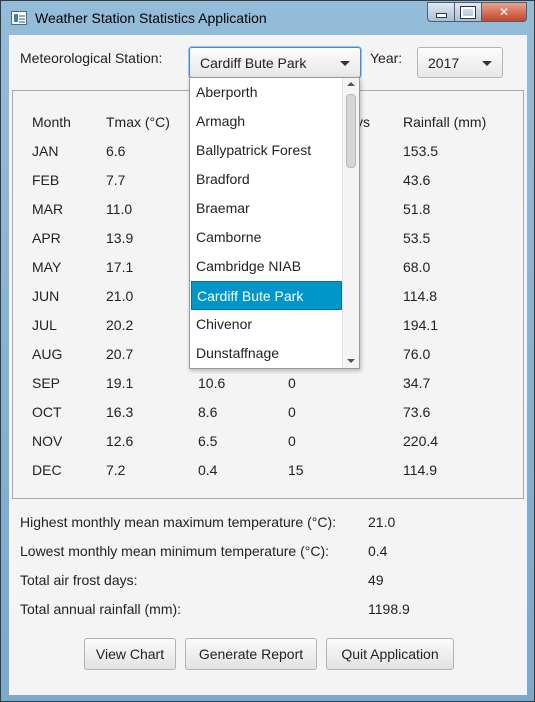  What do you see at coordinates (223, 179) in the screenshot?
I see `station-option: Bradford` at bounding box center [223, 179].